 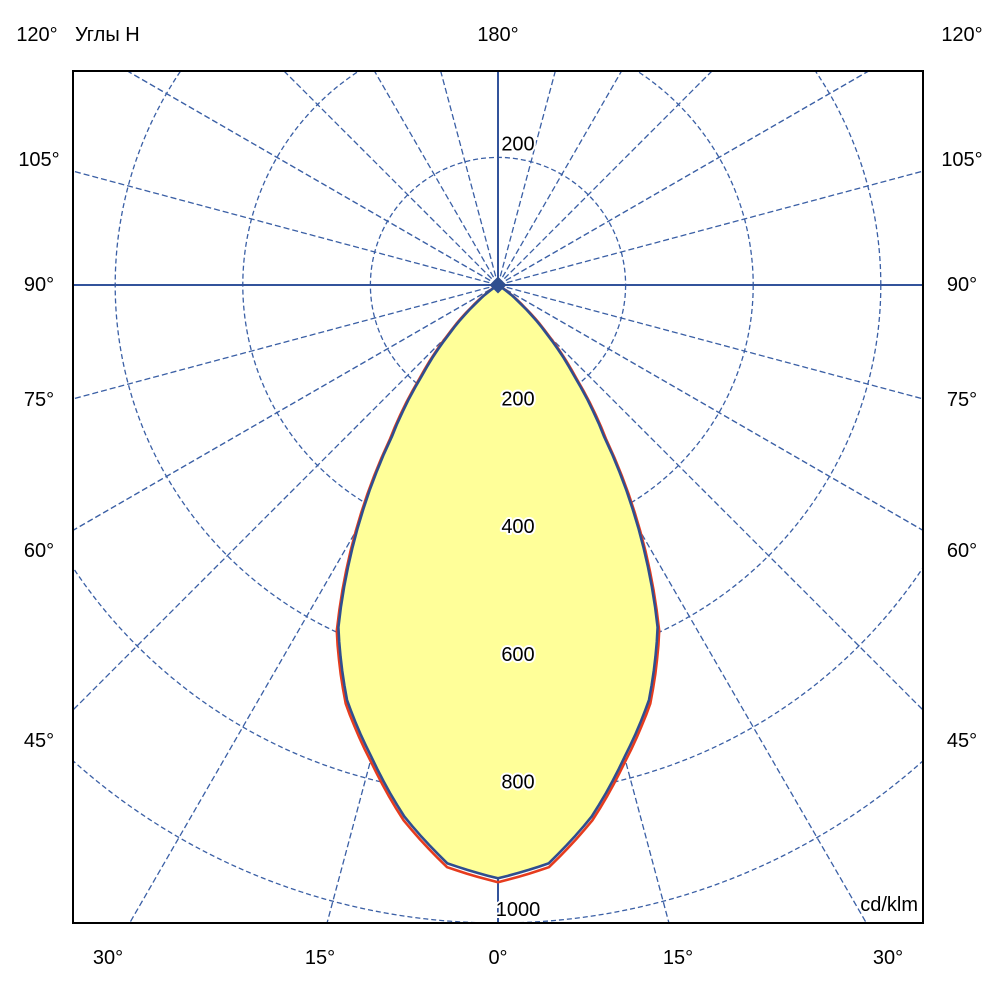 What do you see at coordinates (497, 35) in the screenshot?
I see `angle-label-180-top-center: 180°` at bounding box center [497, 35].